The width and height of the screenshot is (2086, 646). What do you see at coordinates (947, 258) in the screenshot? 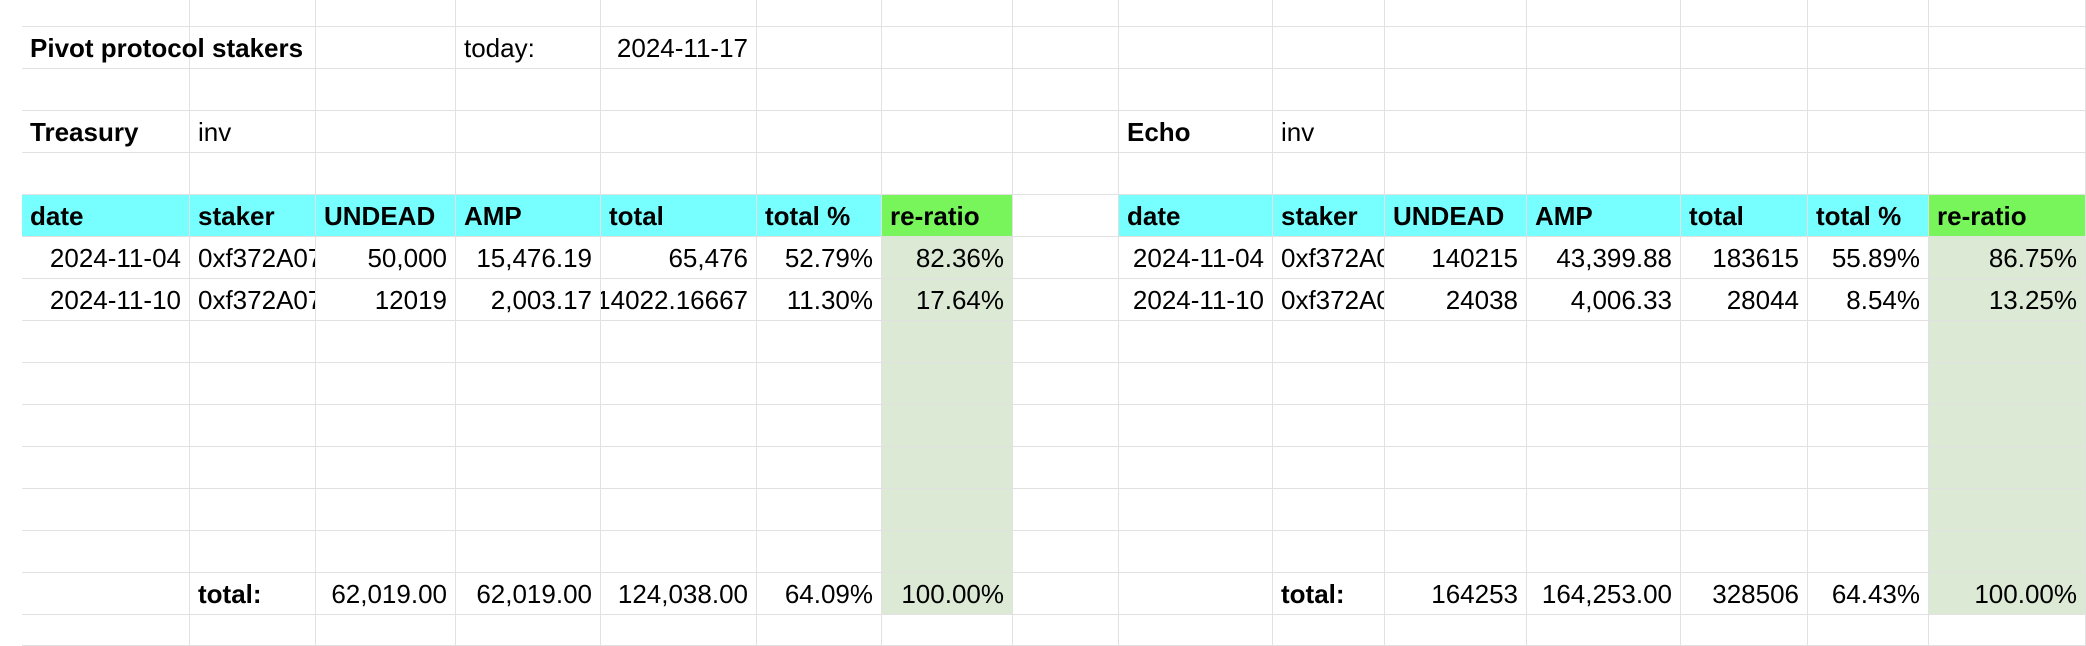
I see `treasury-row-1-cell: 82.36%` at bounding box center [947, 258].